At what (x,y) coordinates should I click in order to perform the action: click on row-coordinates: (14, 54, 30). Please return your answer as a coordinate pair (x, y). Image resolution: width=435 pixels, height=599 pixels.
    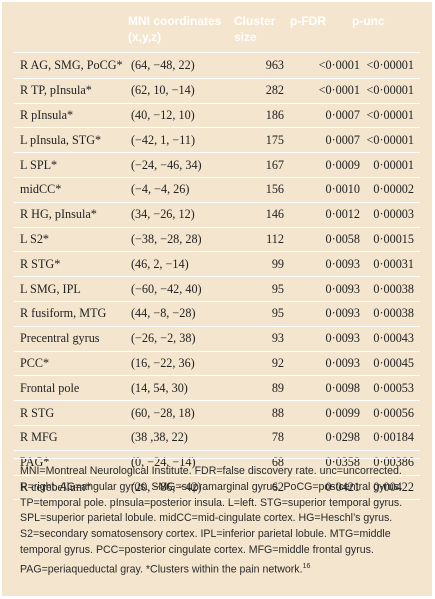
    Looking at the image, I should click on (183, 388).